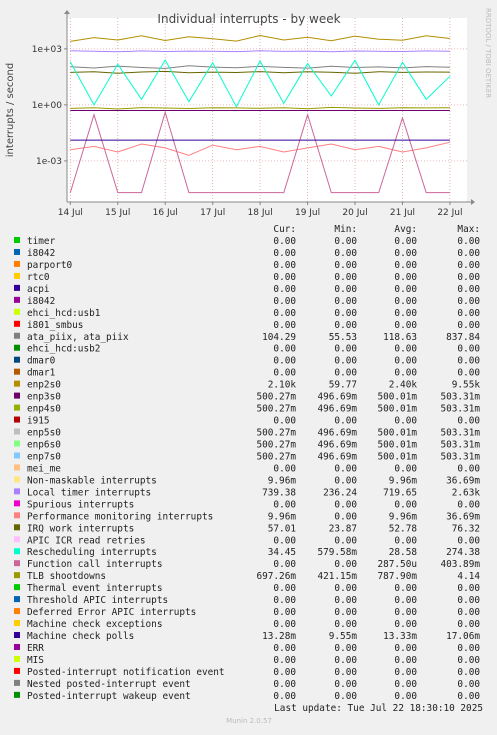  I want to click on legend-stat: 739.38, so click(279, 492).